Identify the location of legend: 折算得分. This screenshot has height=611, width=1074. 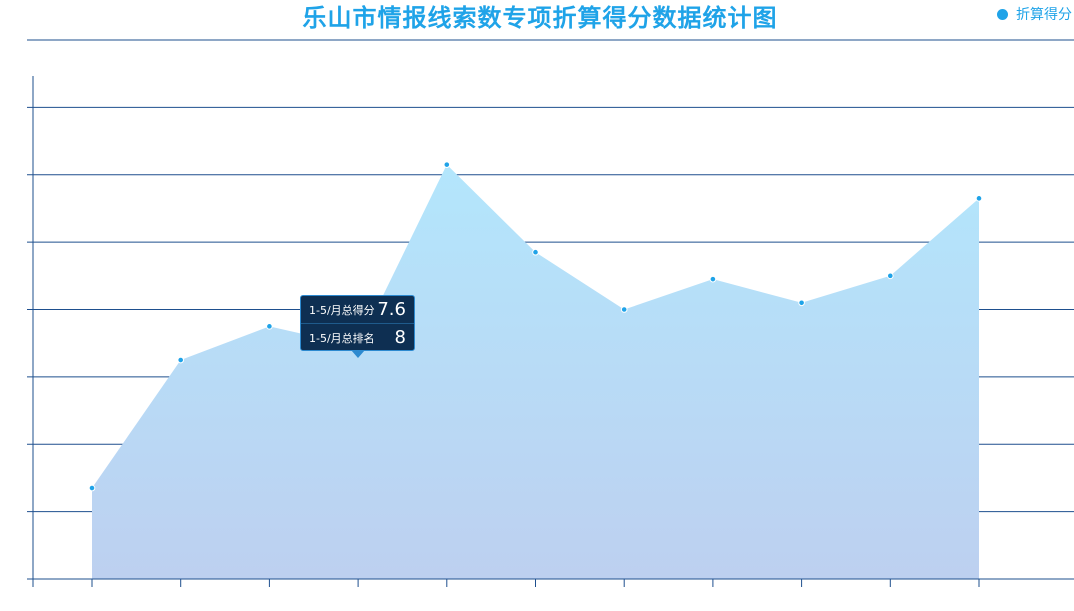
(1034, 14).